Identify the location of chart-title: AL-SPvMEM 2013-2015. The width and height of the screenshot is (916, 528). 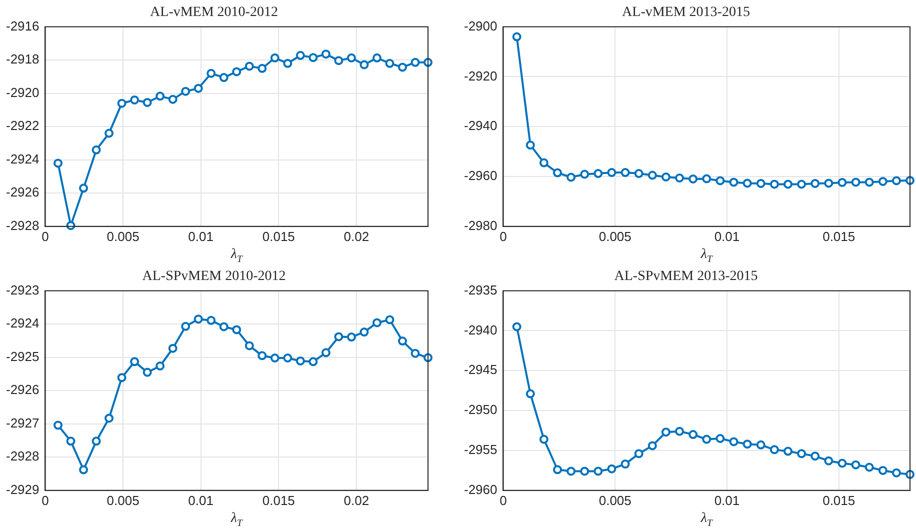
(686, 276).